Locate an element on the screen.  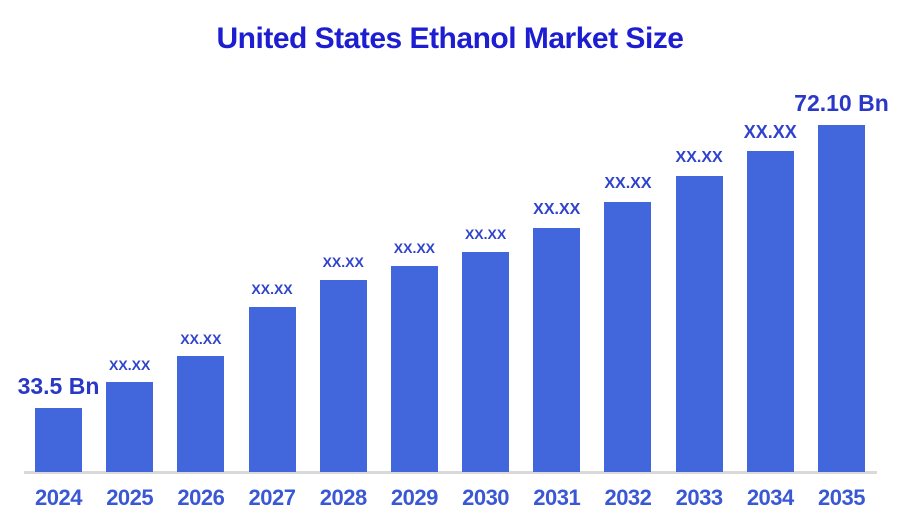
x-axis-tick-label: 2027 is located at coordinates (272, 497).